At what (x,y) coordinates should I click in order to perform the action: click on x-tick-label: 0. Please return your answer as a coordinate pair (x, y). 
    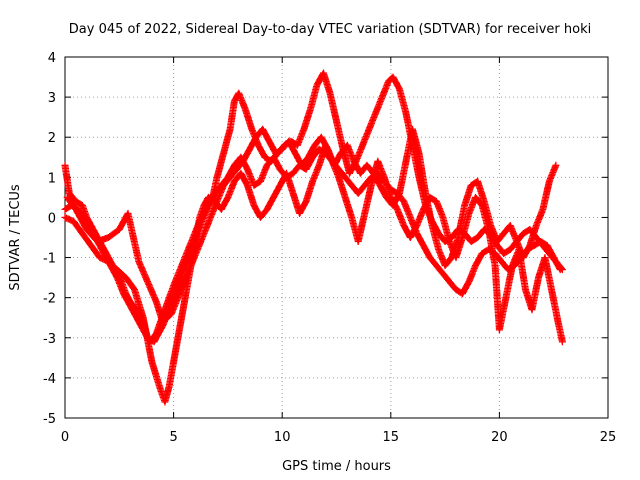
    Looking at the image, I should click on (65, 437).